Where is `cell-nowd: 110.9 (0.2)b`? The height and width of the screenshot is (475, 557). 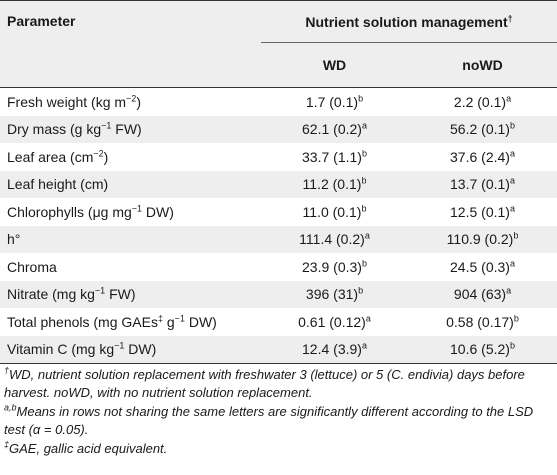 cell-nowd: 110.9 (0.2)b is located at coordinates (482, 239).